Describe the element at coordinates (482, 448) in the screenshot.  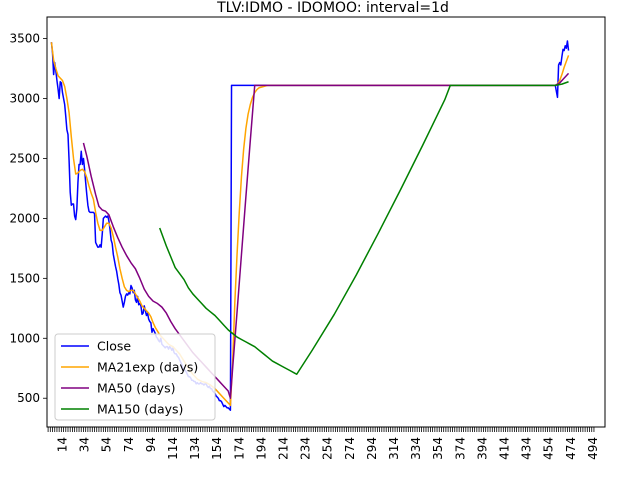
I see `x-tick-label: 394` at that location.